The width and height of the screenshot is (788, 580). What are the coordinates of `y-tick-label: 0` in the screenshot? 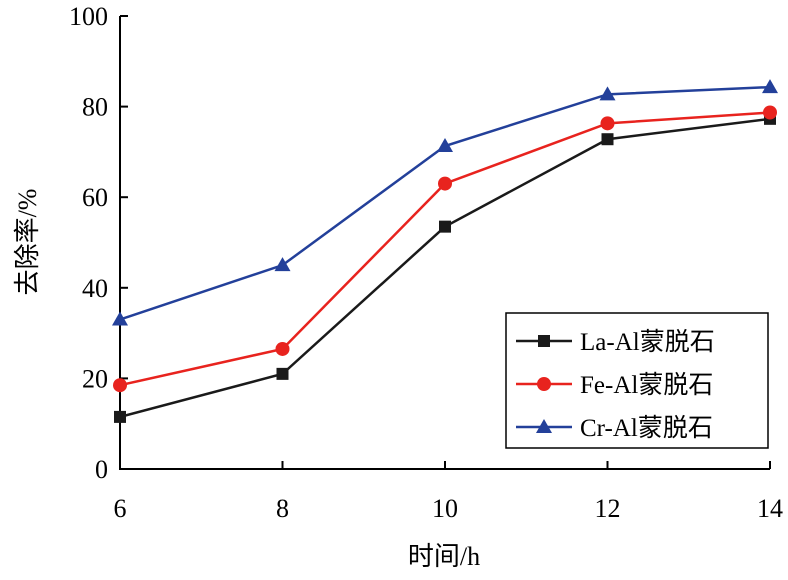 It's located at (101, 469).